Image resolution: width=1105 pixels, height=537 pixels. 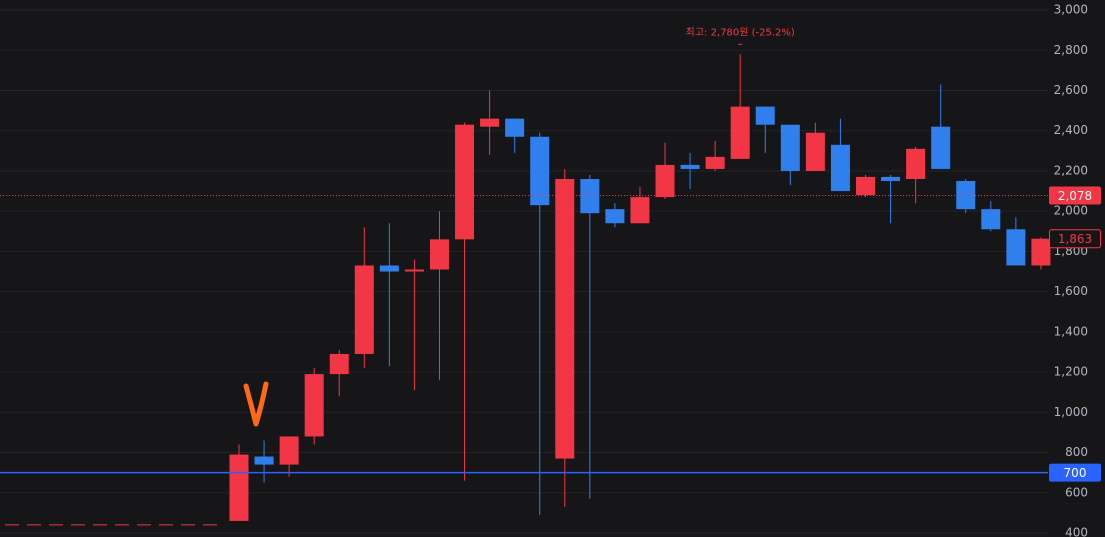 What do you see at coordinates (1076, 531) in the screenshot?
I see `y-tick-label: 400` at bounding box center [1076, 531].